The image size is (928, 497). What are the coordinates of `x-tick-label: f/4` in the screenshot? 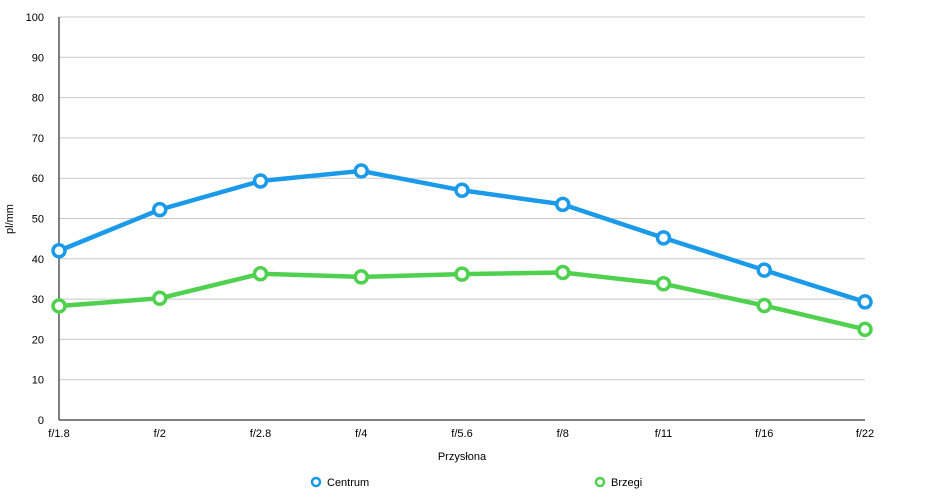 It's located at (361, 434).